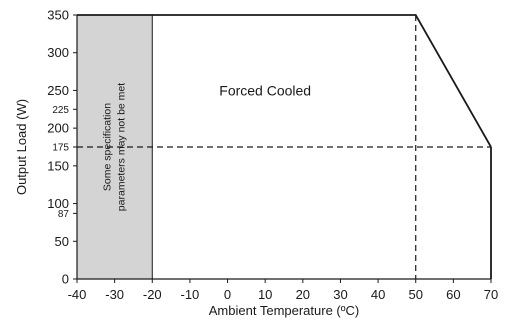 This screenshot has width=514, height=323. Describe the element at coordinates (190, 294) in the screenshot. I see `x-tick-label: -10` at that location.